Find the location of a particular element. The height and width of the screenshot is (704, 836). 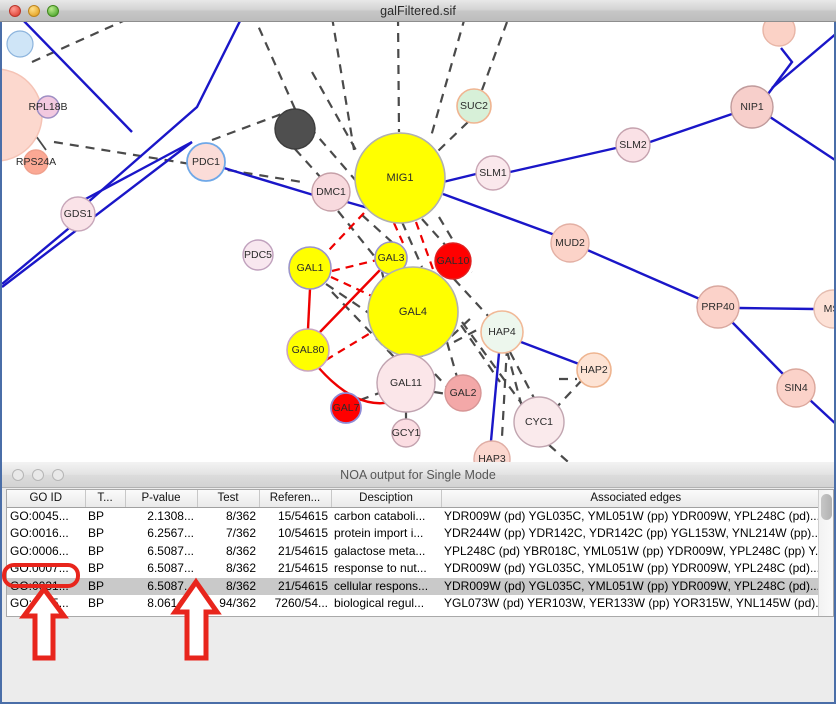

node-PDC1 is located at coordinates (206, 162).